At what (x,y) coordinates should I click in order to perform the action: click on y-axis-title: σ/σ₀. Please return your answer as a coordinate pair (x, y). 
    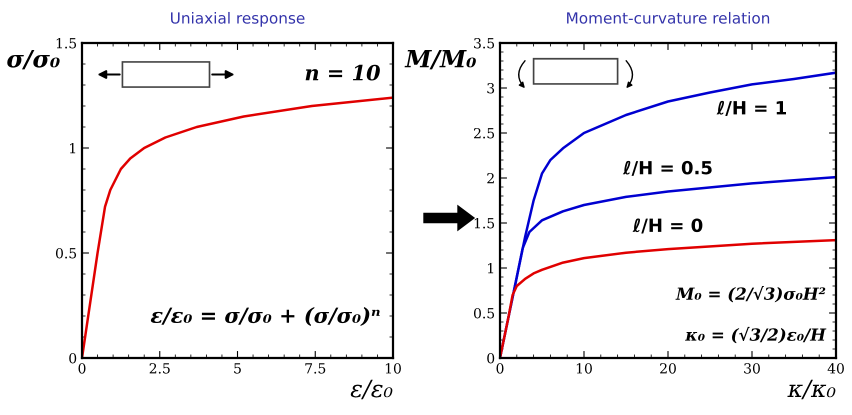
    Looking at the image, I should click on (33, 60).